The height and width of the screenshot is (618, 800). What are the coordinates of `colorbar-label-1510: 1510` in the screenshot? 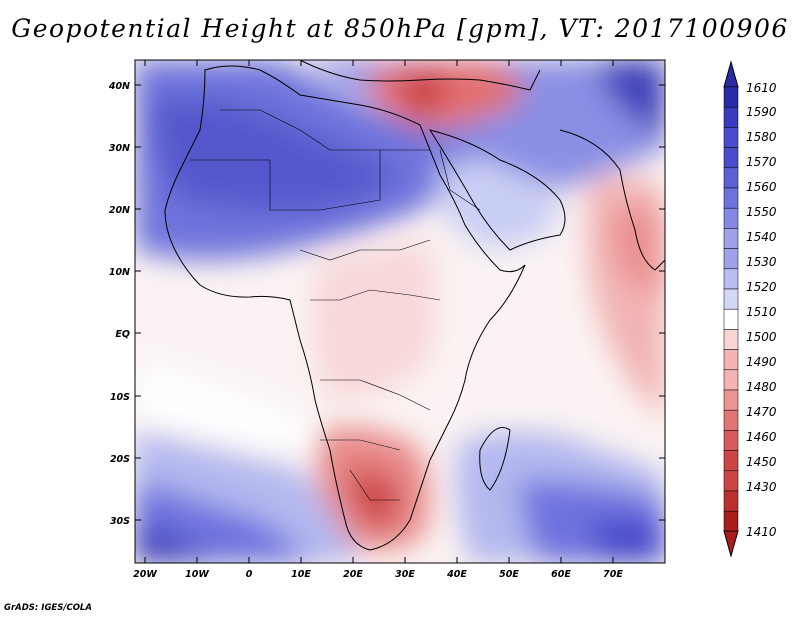 It's located at (761, 312).